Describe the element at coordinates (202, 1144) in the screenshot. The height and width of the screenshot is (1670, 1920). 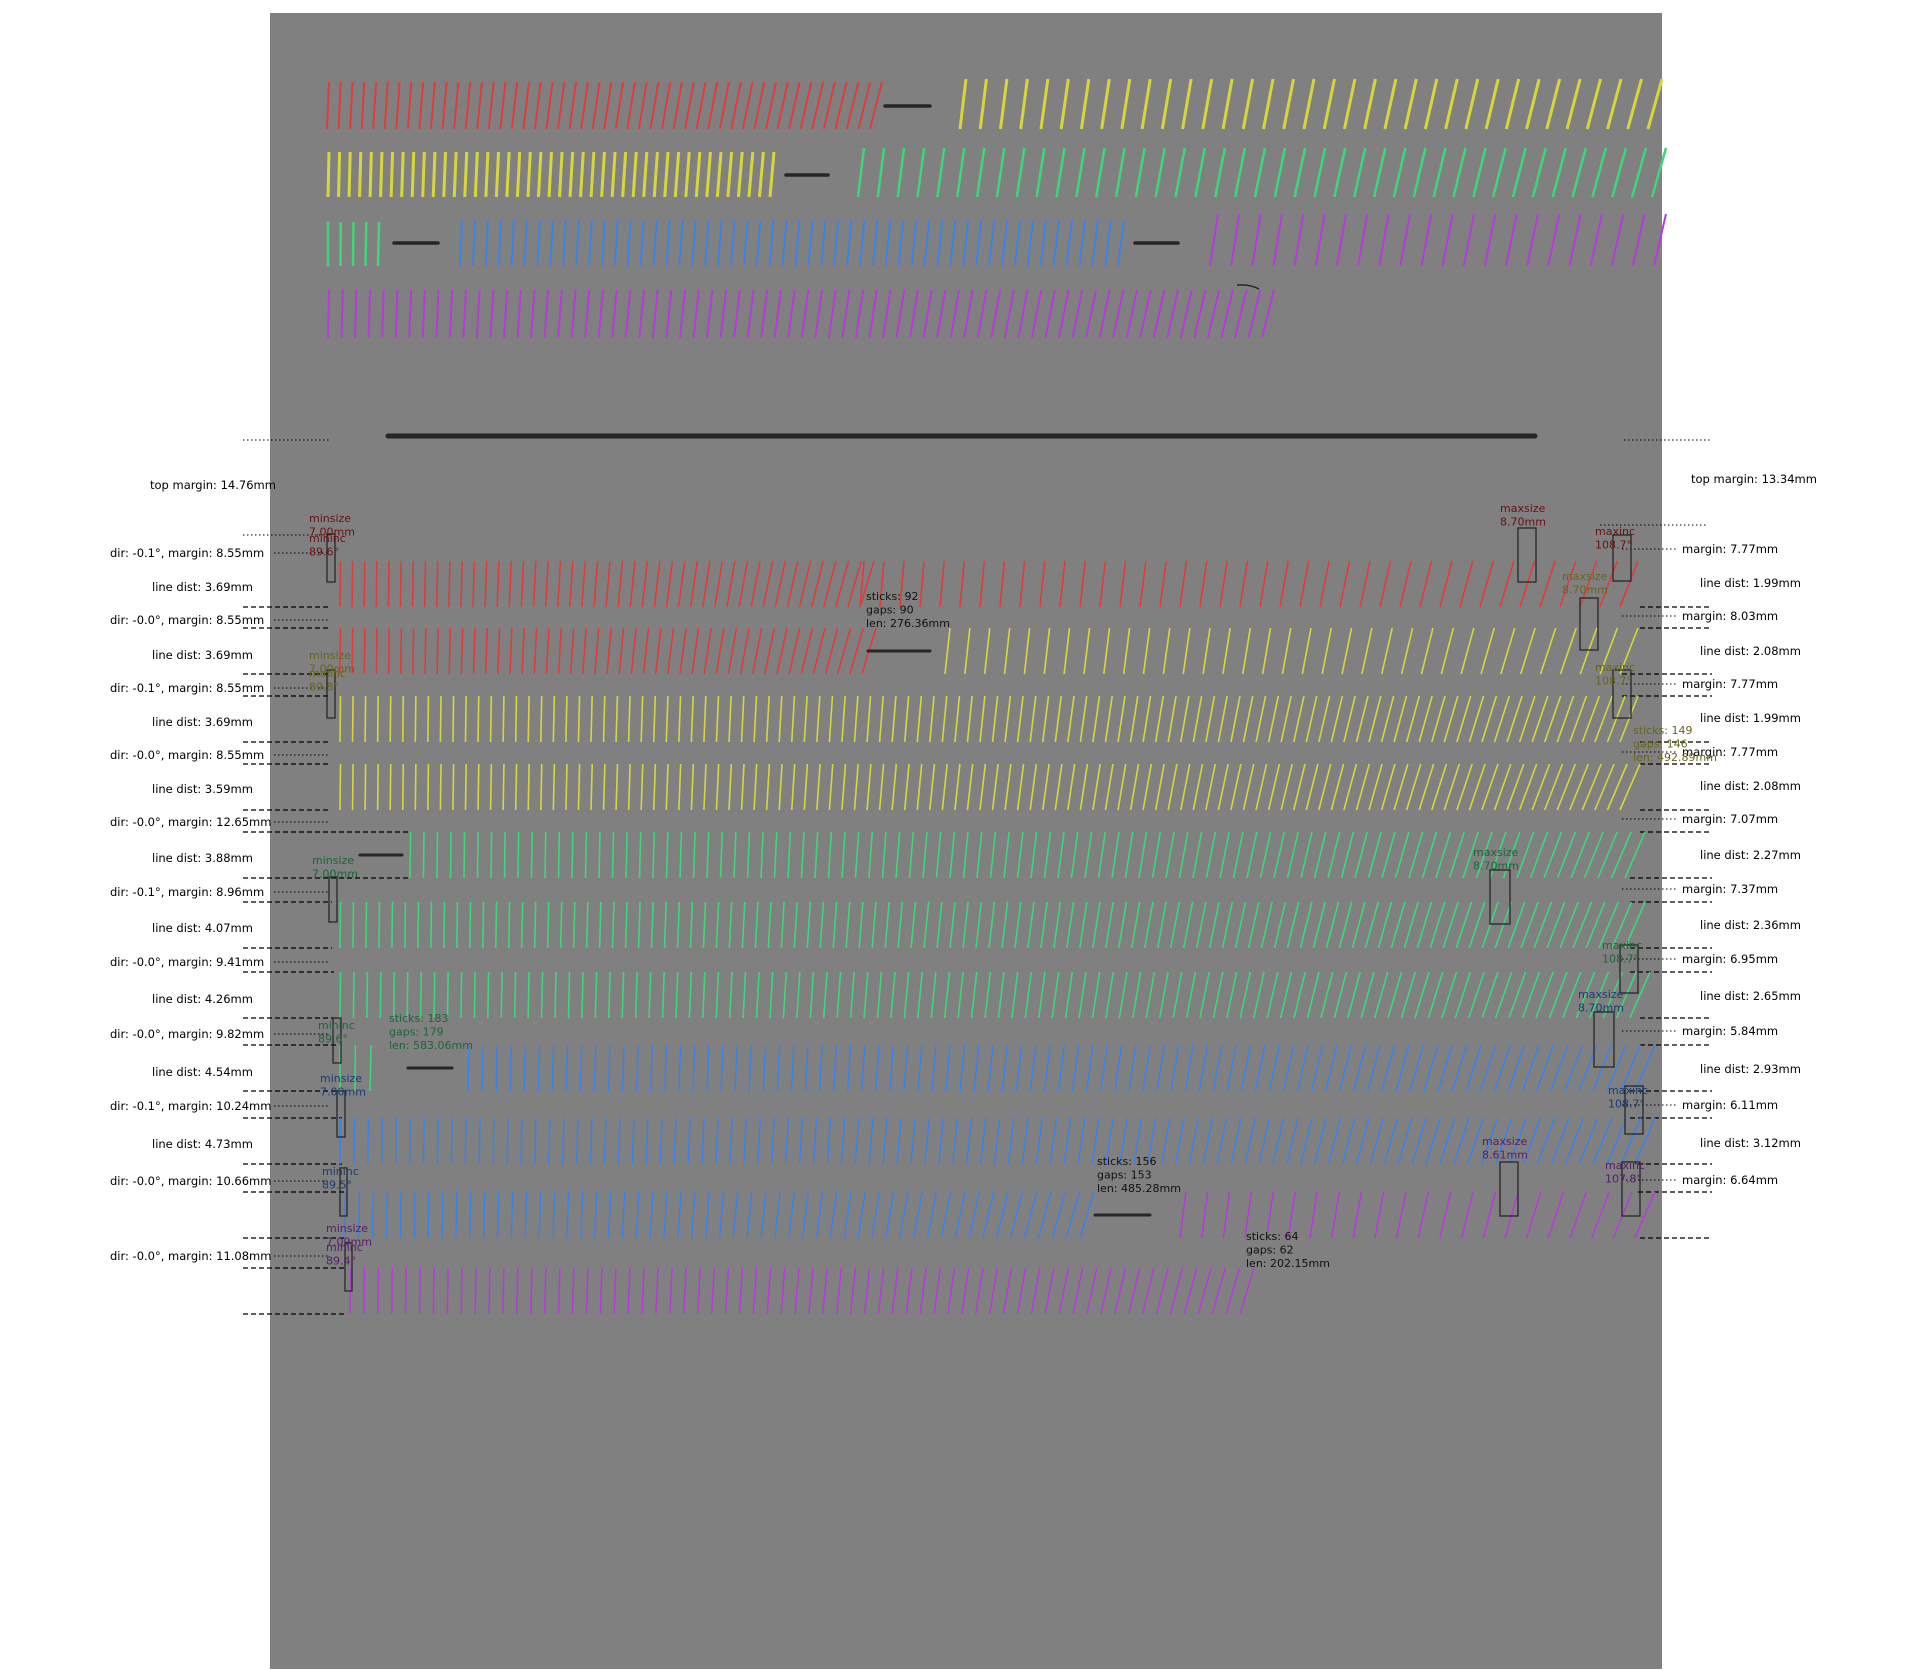
I see `left-measurement-label: line dist: 4.73mm` at that location.